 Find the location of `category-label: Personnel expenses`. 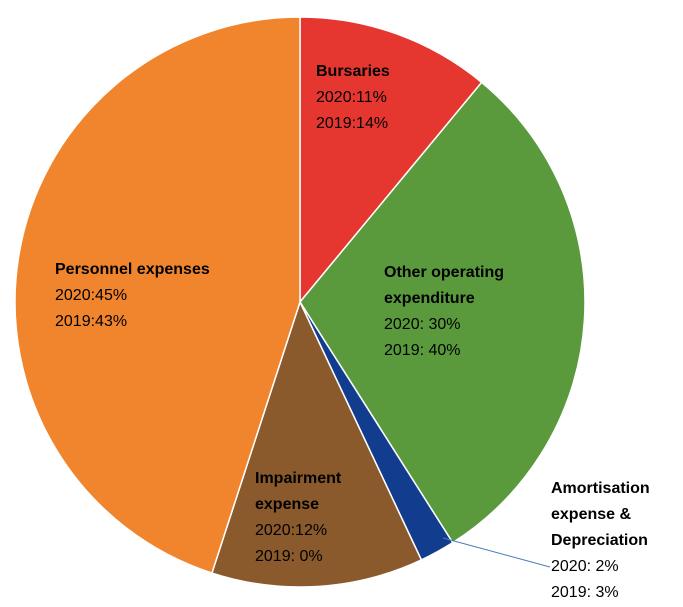

category-label: Personnel expenses is located at coordinates (132, 269).